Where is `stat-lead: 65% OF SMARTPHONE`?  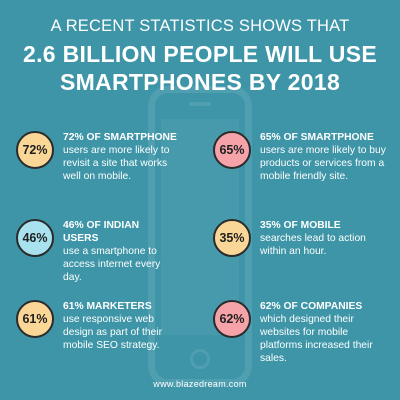 stat-lead: 65% OF SMARTPHONE is located at coordinates (317, 137).